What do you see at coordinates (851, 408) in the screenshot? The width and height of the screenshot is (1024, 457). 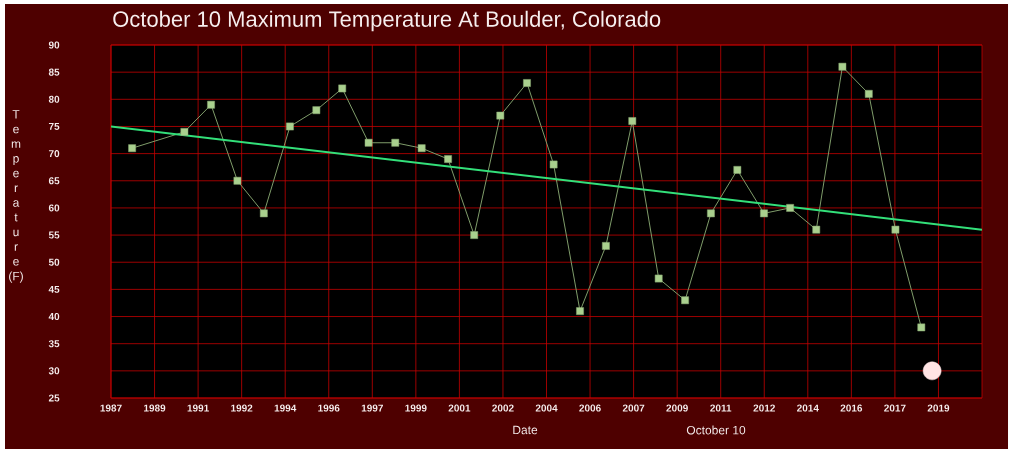 I see `x-tick-label: 2016` at bounding box center [851, 408].